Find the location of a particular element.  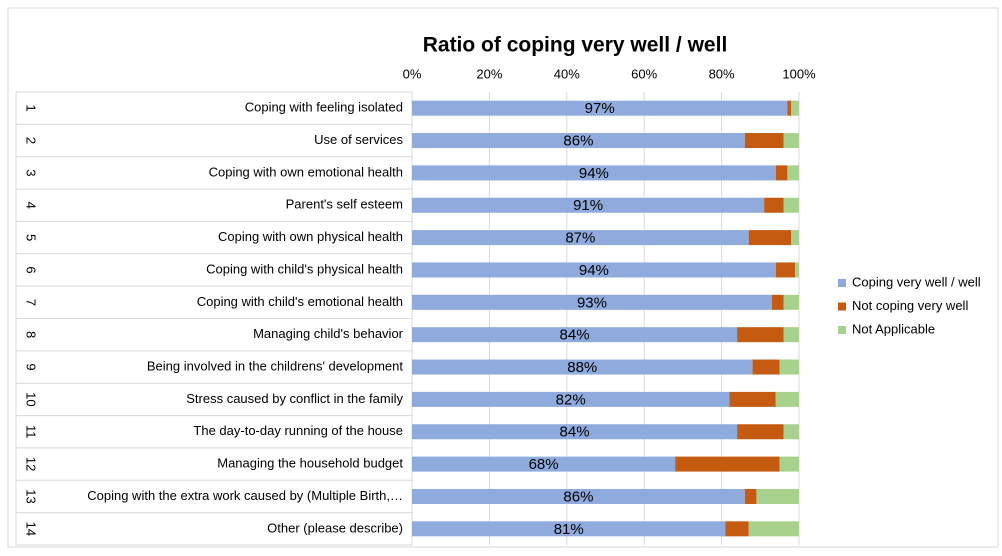

y-tick-label: Coping with child's emotional health is located at coordinates (300, 301).